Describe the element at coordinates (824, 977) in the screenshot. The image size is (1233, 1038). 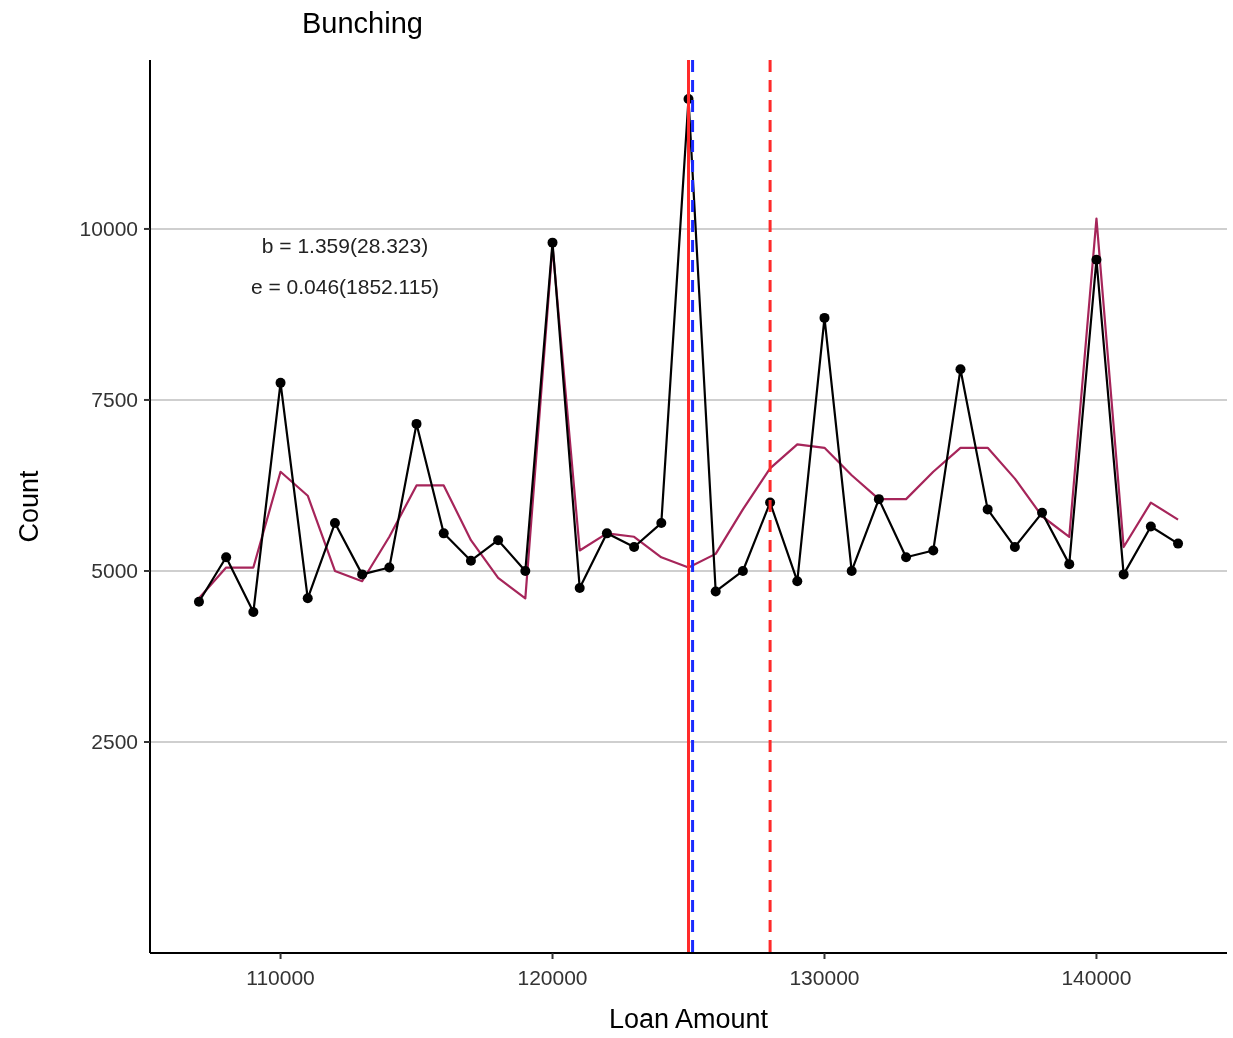
I see `x-tick-label: 130000` at that location.